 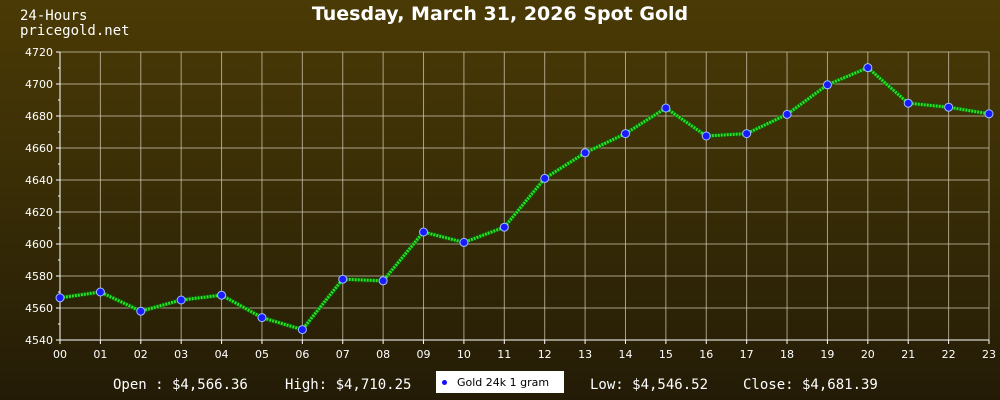 I want to click on x-tick-label: 21, so click(x=908, y=354).